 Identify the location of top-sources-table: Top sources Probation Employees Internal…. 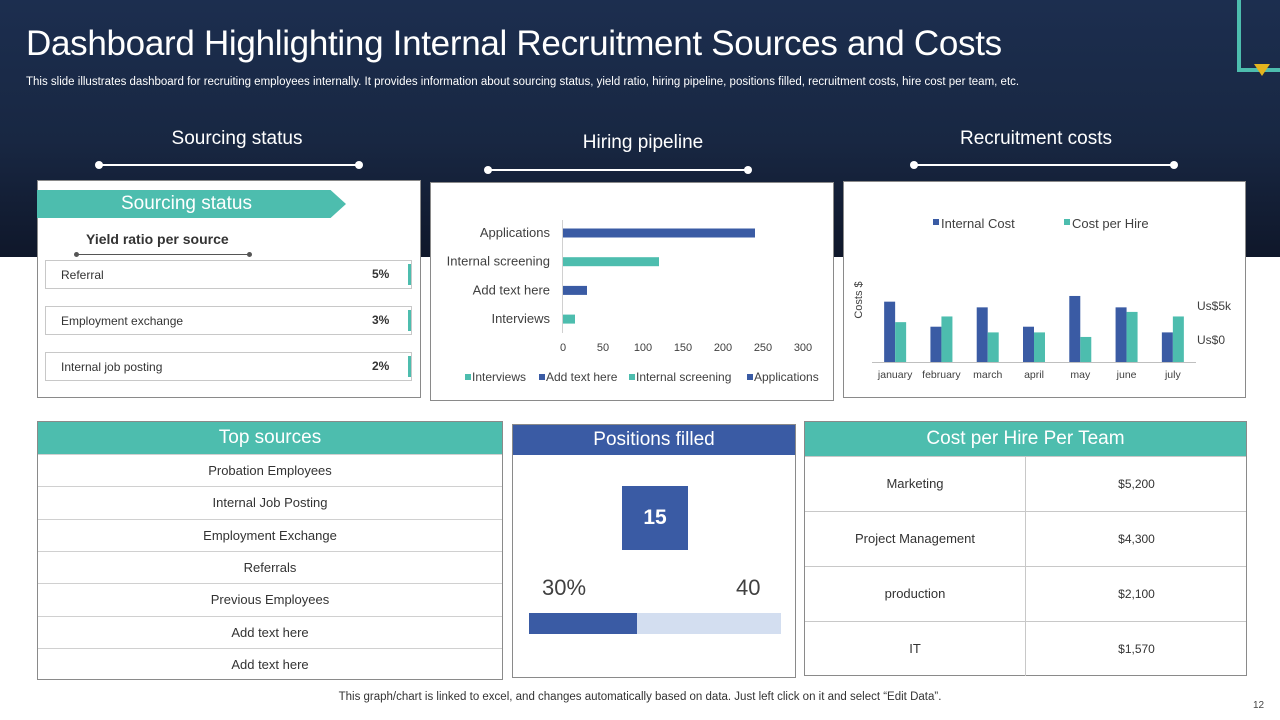
(270, 550).